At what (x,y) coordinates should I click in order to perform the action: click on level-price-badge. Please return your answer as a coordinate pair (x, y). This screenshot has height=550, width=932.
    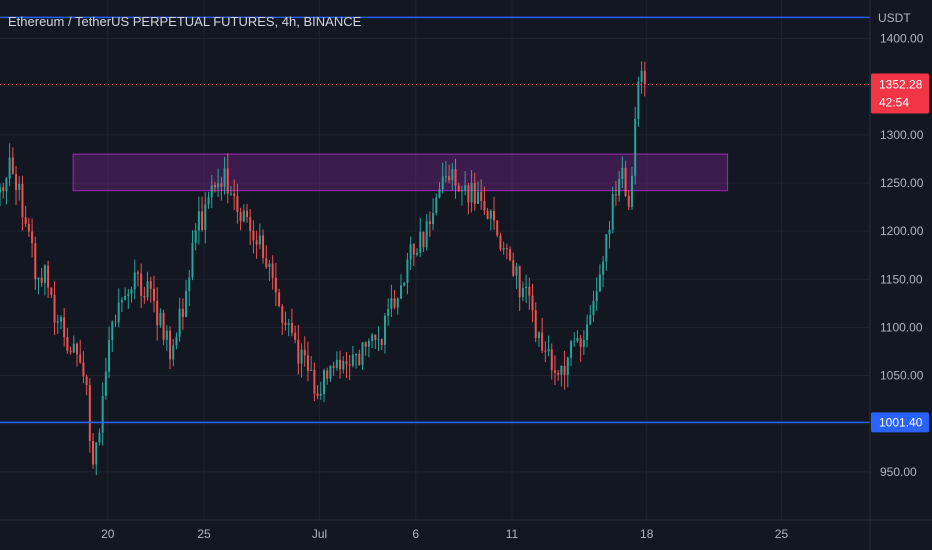
    Looking at the image, I should click on (900, 422).